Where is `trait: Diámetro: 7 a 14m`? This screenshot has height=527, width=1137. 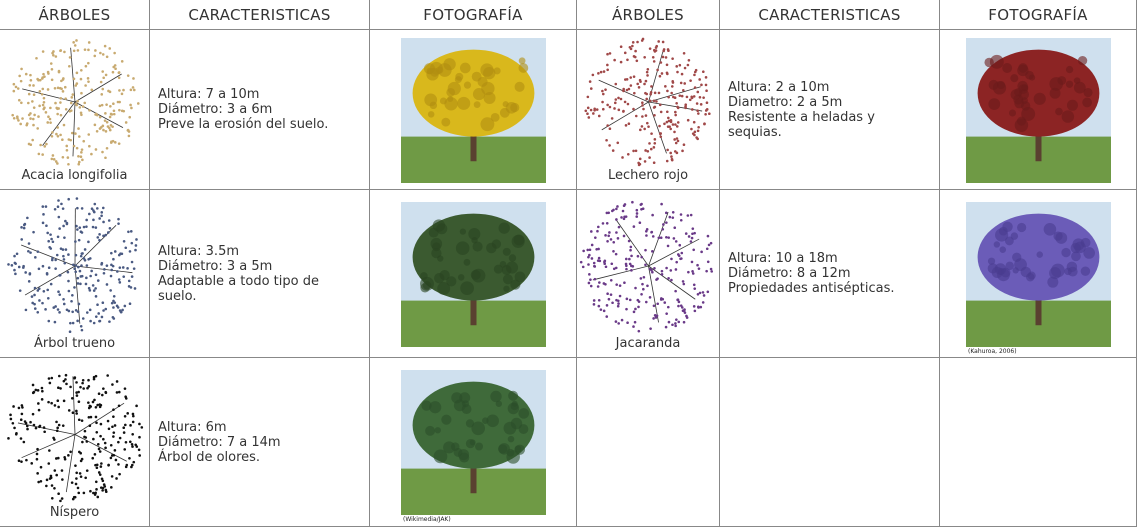 trait: Diámetro: 7 a 14m is located at coordinates (219, 442).